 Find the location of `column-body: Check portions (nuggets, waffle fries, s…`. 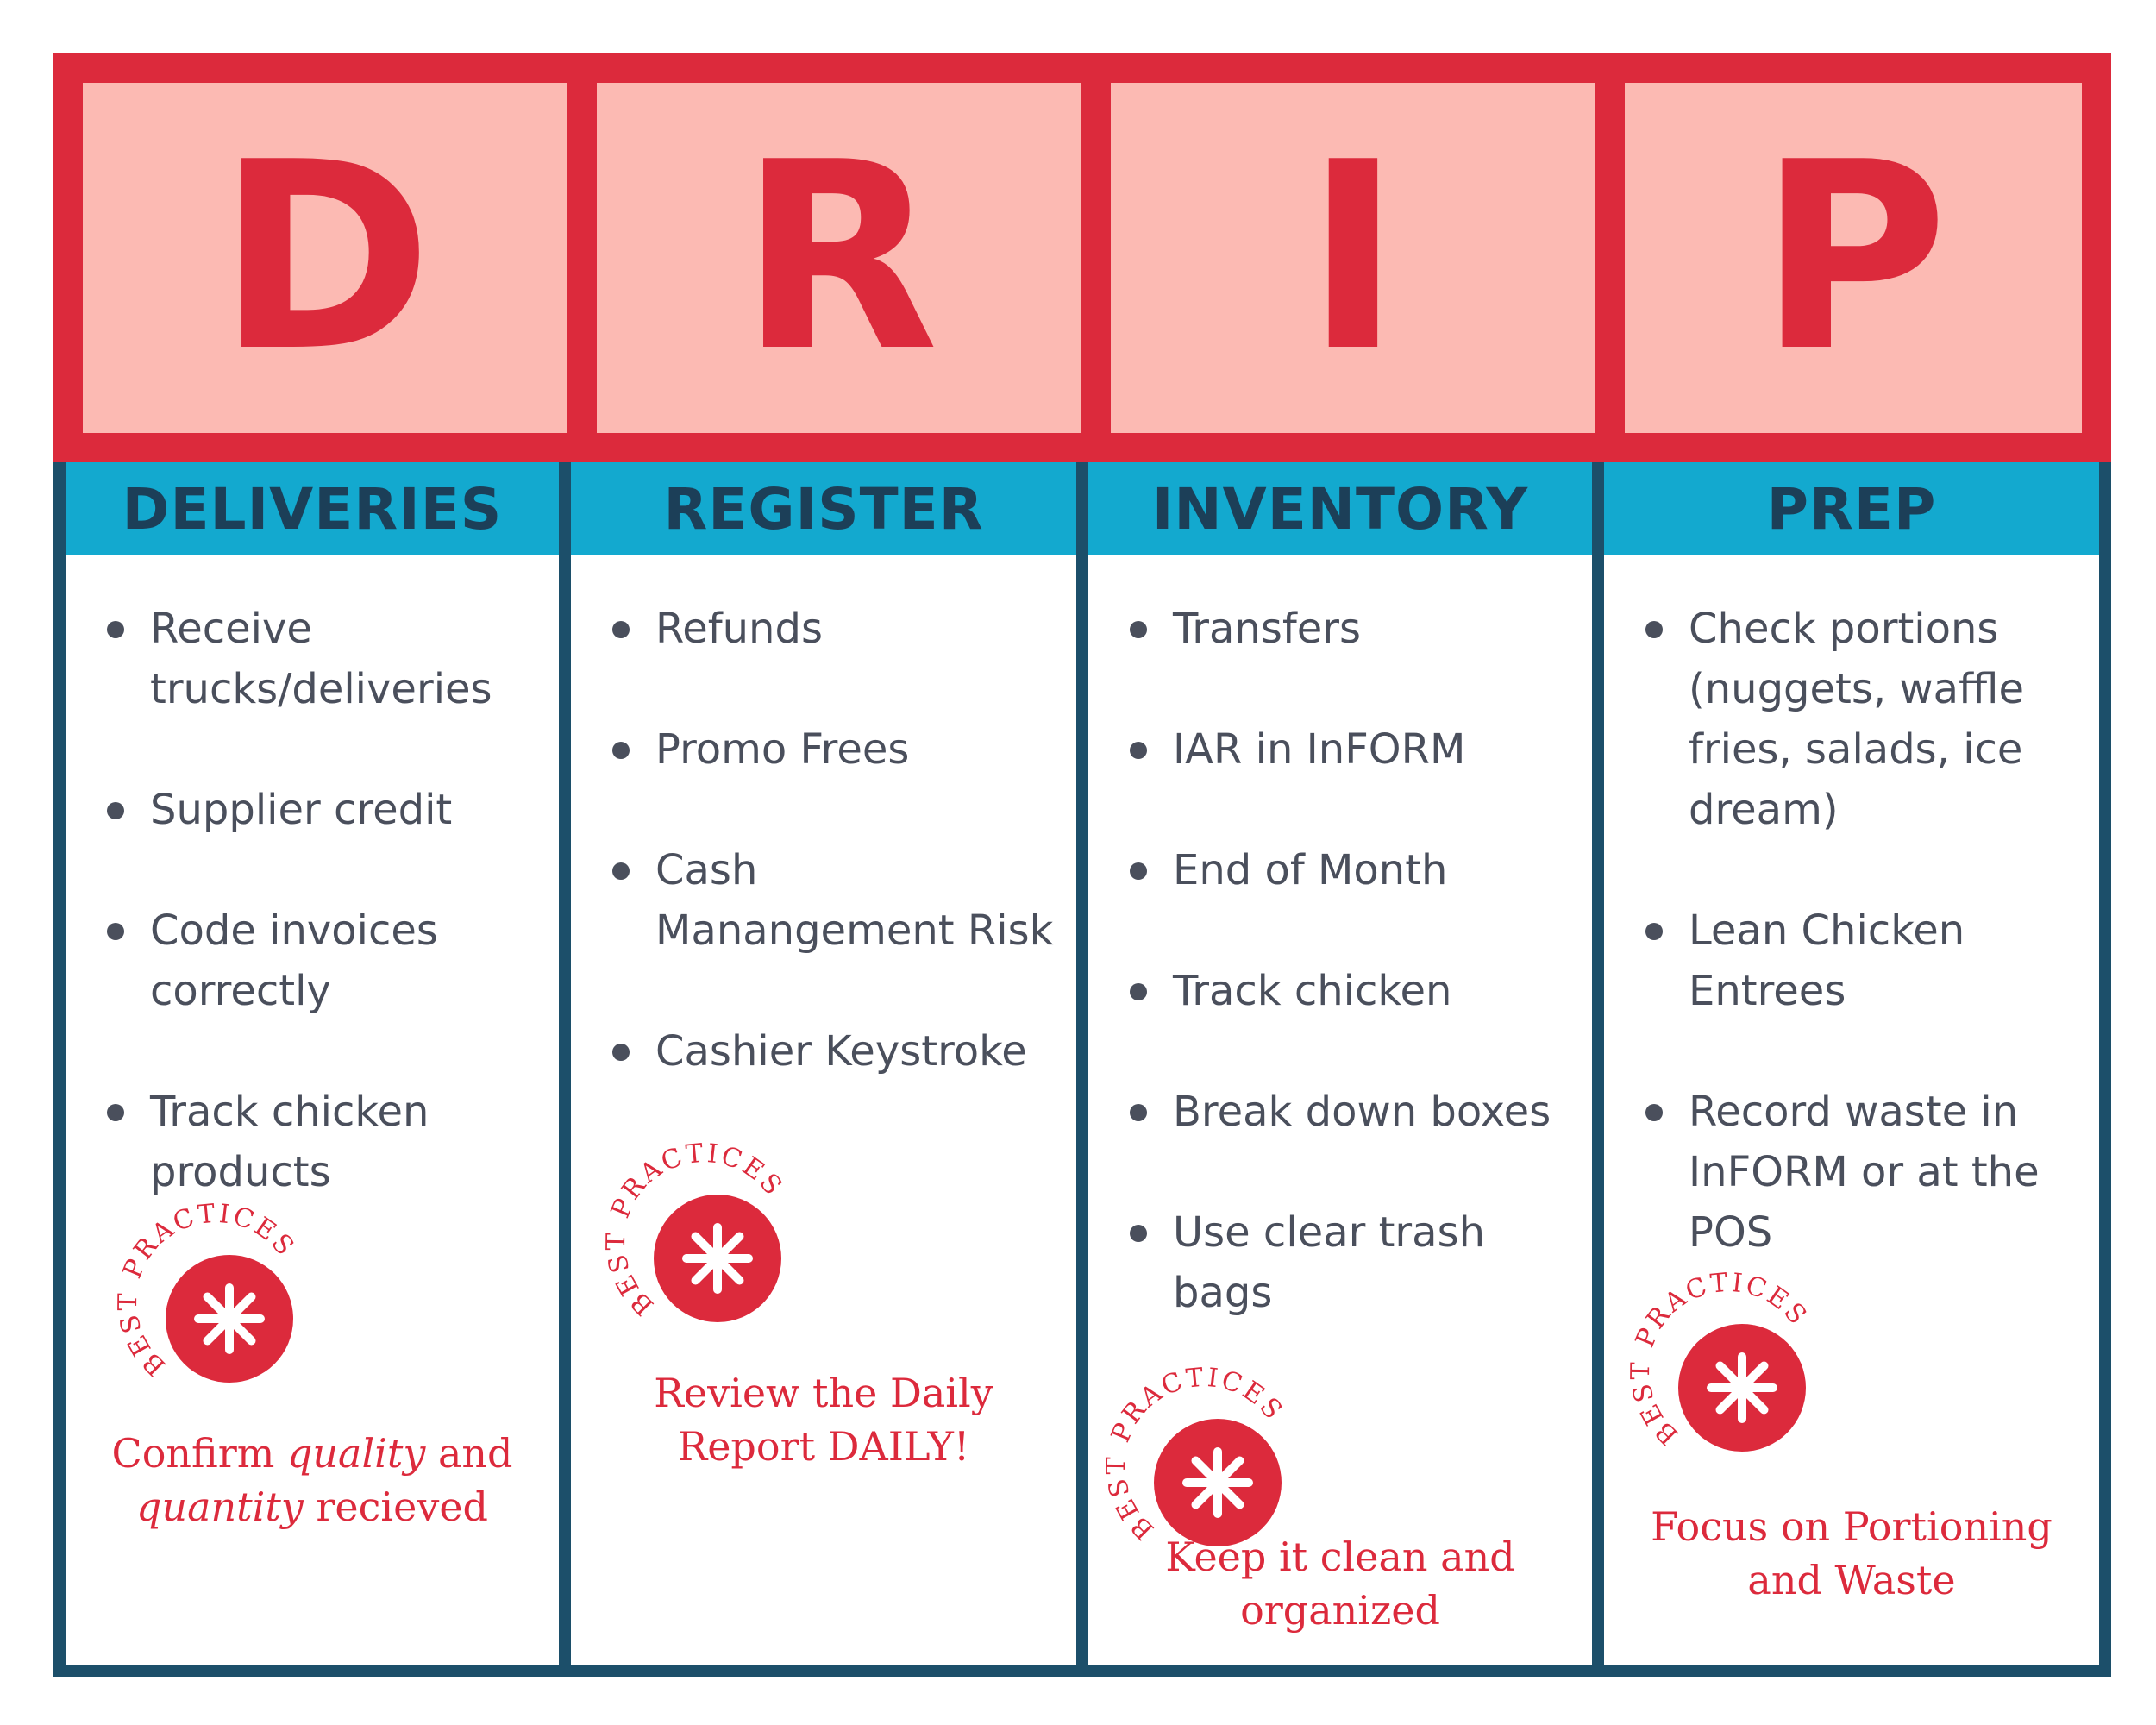

column-body: Check portions (nuggets, waffle fries, s… is located at coordinates (1851, 1114).